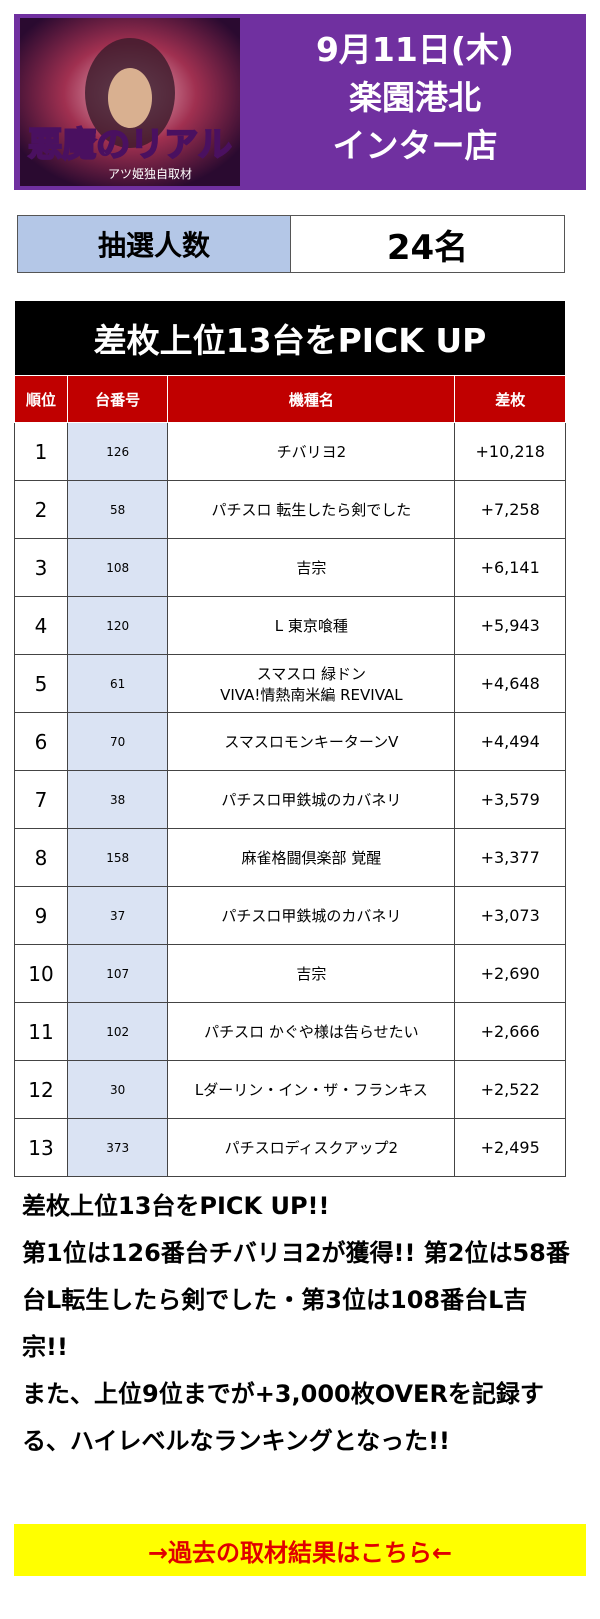 The image size is (600, 1619). I want to click on table-row: 3 108 吉宗 +6,141, so click(289, 567).